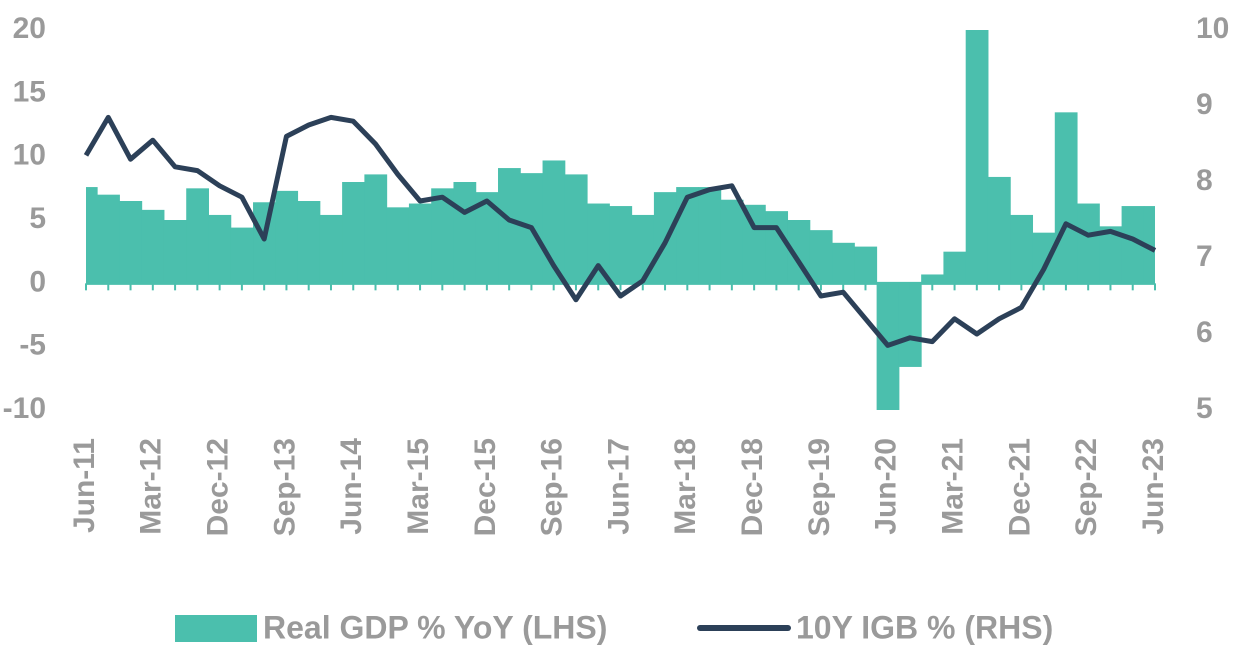 The width and height of the screenshot is (1240, 661). I want to click on y-tick-label: 20, so click(29, 28).